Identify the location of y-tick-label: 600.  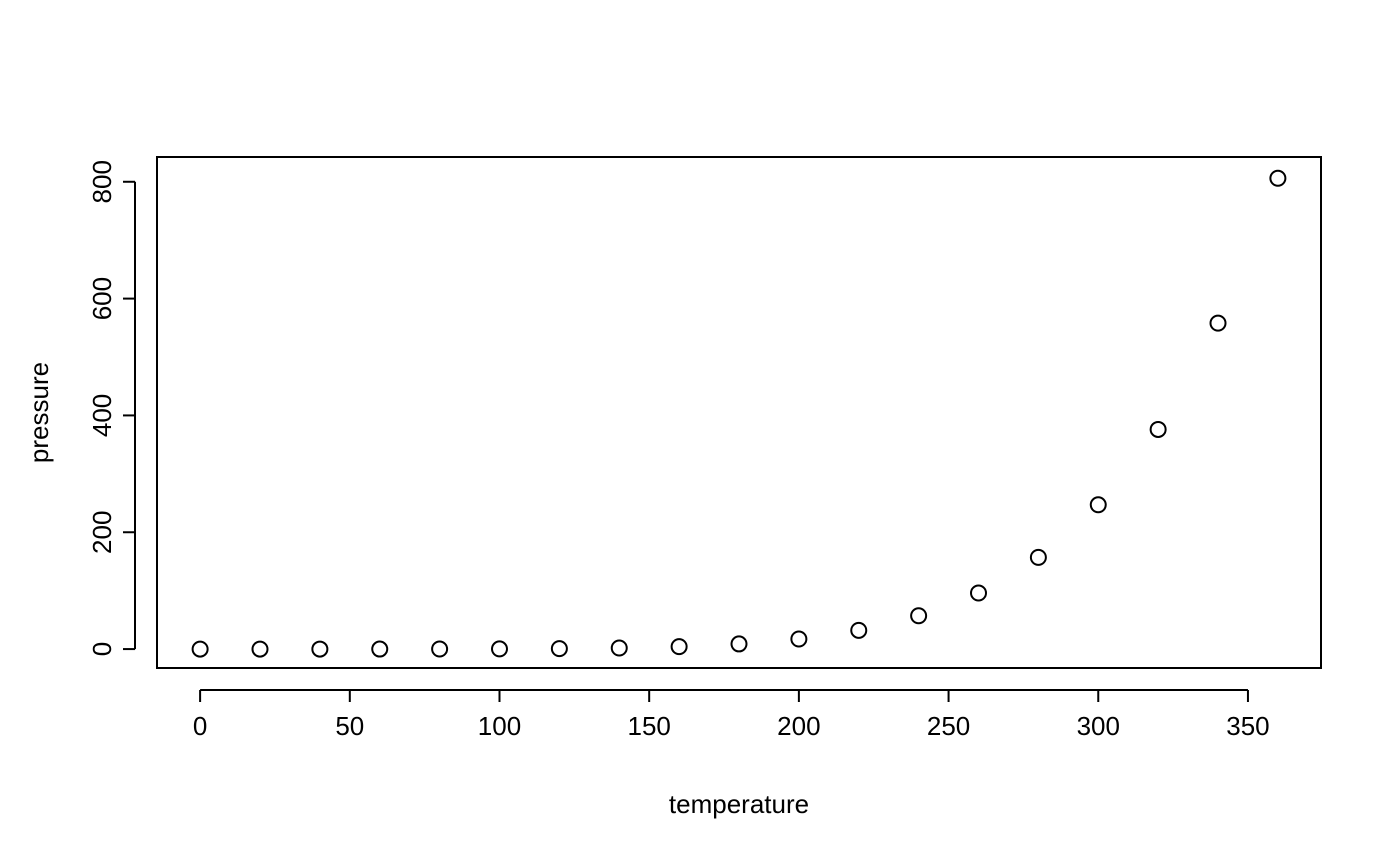
(102, 298).